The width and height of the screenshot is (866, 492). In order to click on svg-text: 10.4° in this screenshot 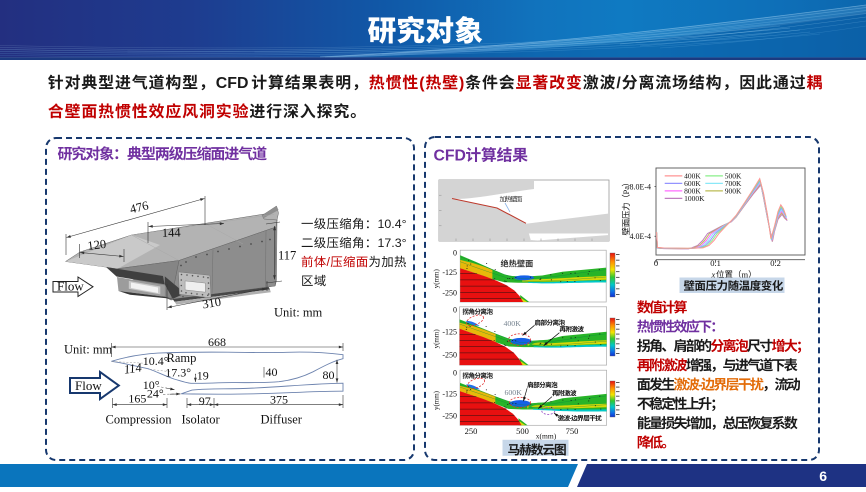, I will do `click(392, 224)`.